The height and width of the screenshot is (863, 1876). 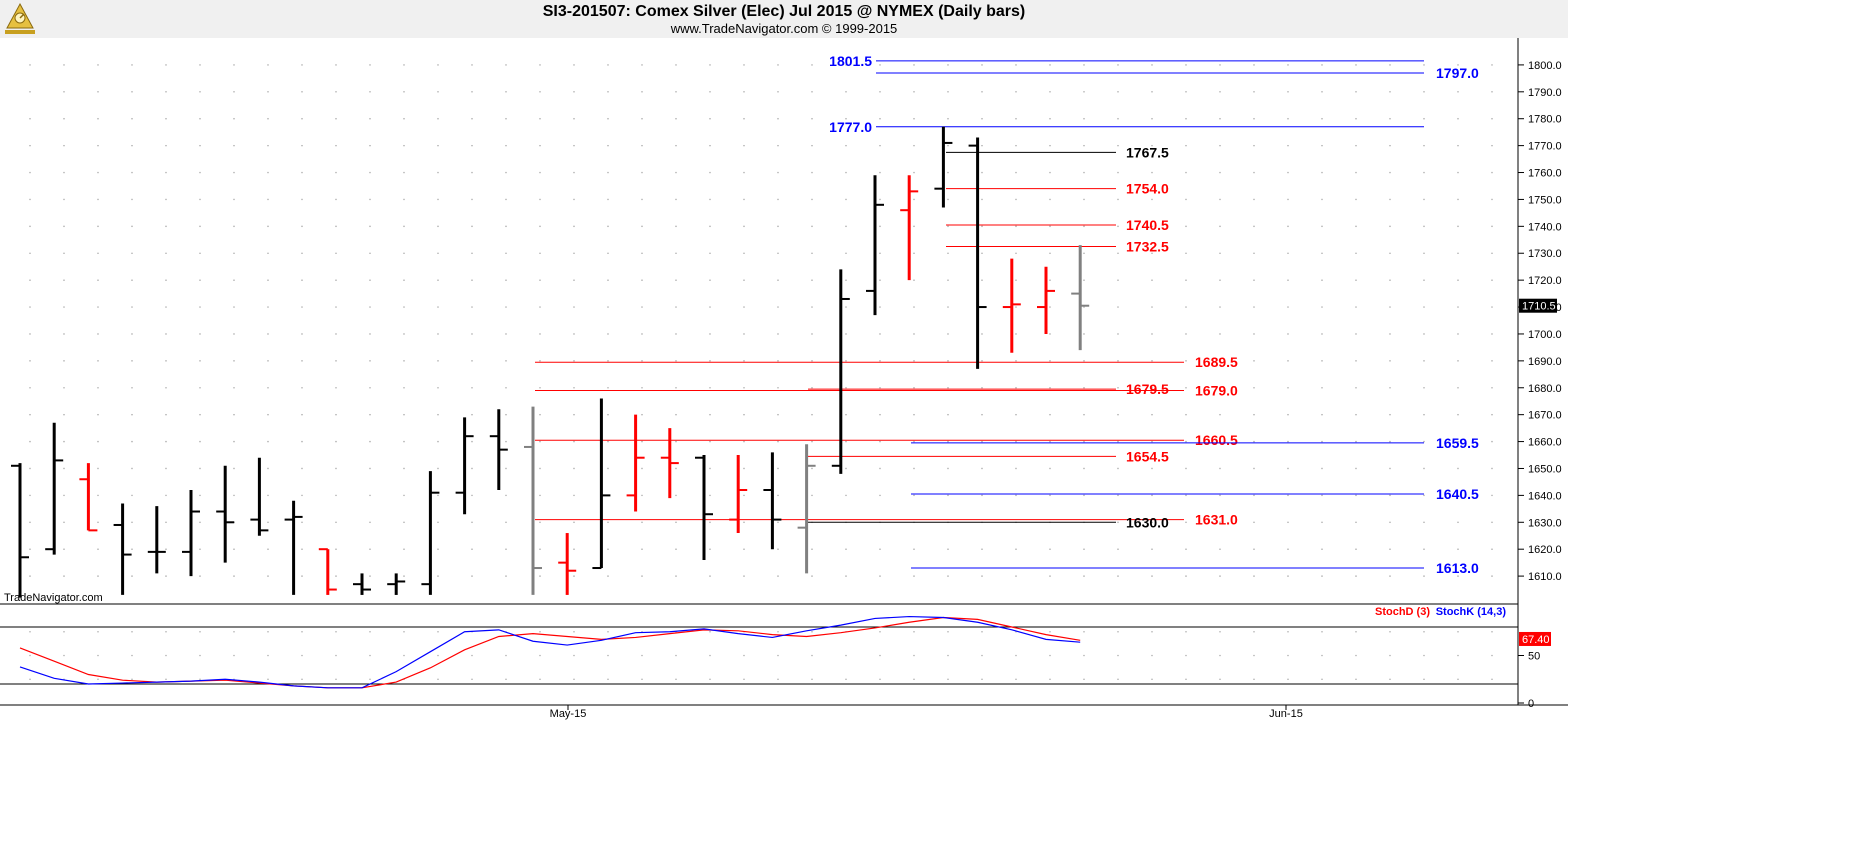 I want to click on trade-navigator-logo-icon, so click(x=20, y=18).